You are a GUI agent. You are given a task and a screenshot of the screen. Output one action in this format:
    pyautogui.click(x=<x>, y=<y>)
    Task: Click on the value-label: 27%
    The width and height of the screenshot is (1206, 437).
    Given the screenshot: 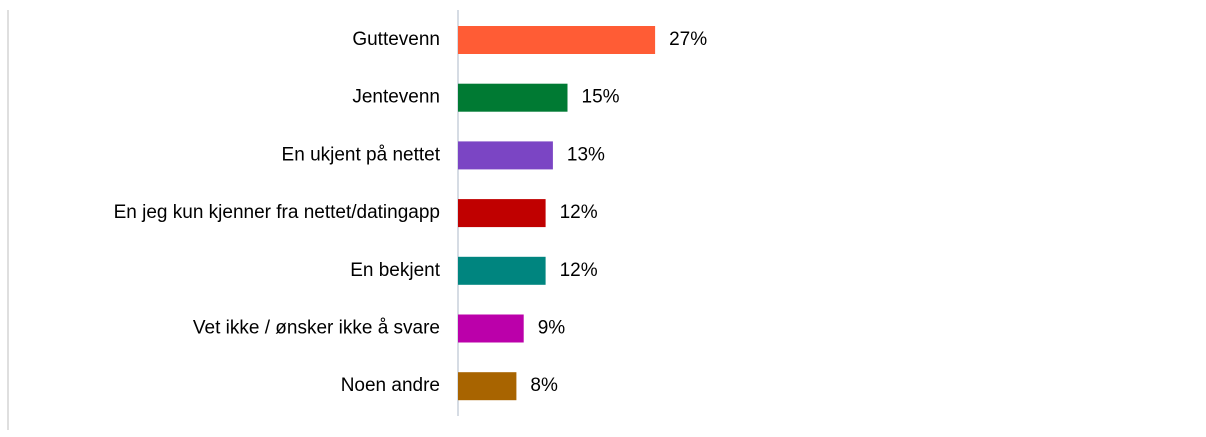 What is the action you would take?
    pyautogui.click(x=688, y=39)
    